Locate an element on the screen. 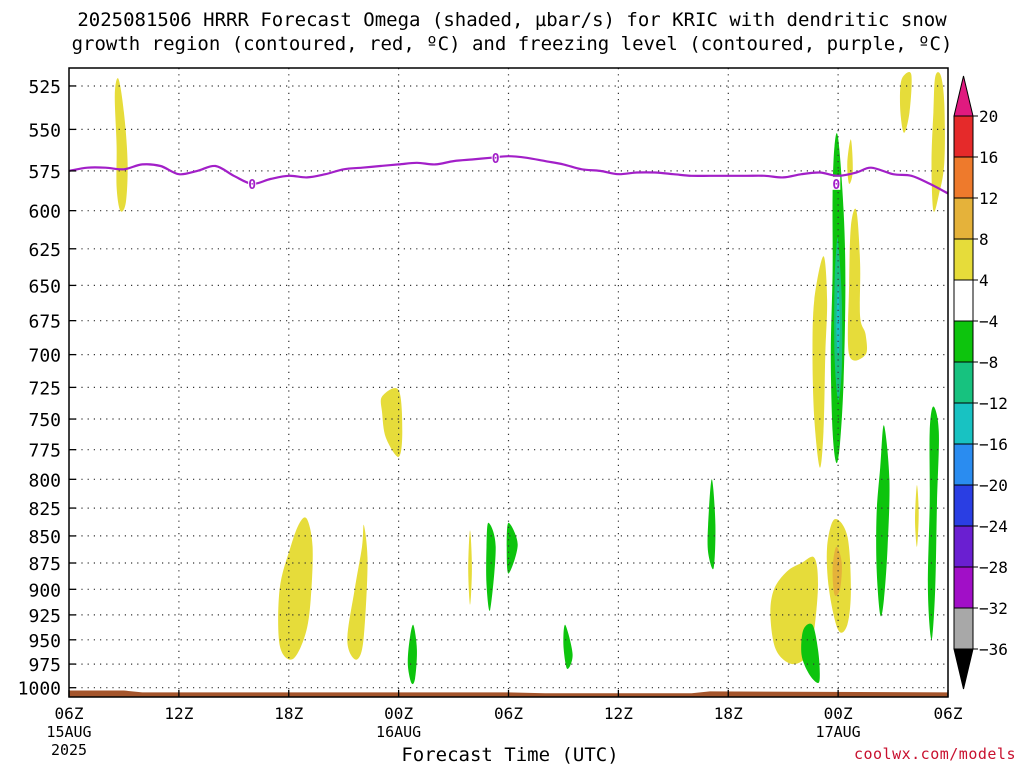  freezing-level-label-2: 0 is located at coordinates (836, 185).